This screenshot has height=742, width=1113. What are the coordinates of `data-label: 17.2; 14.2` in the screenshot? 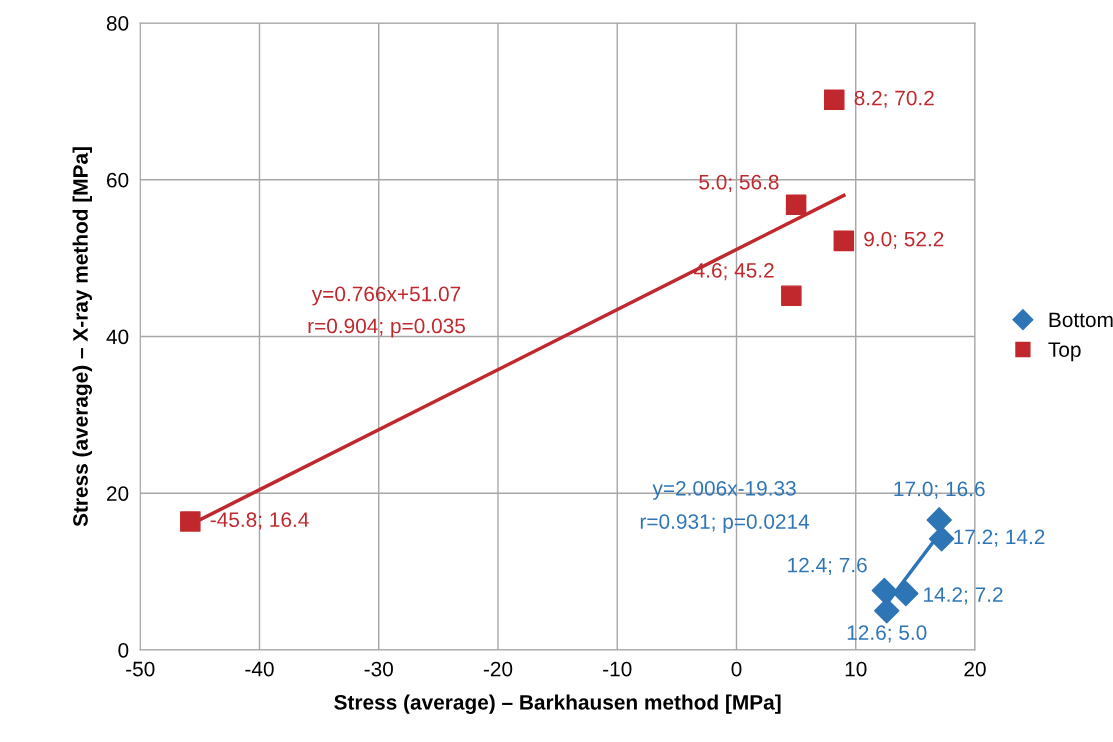 It's located at (999, 538).